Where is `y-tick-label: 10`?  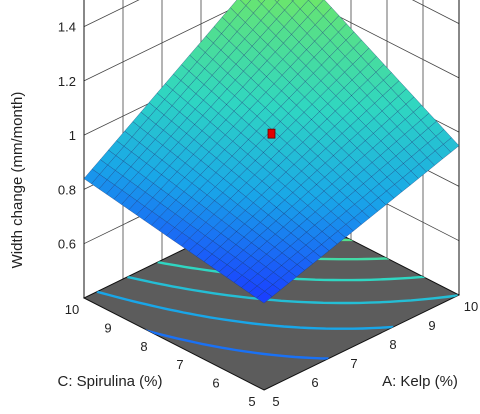
y-tick-label: 10 is located at coordinates (72, 309).